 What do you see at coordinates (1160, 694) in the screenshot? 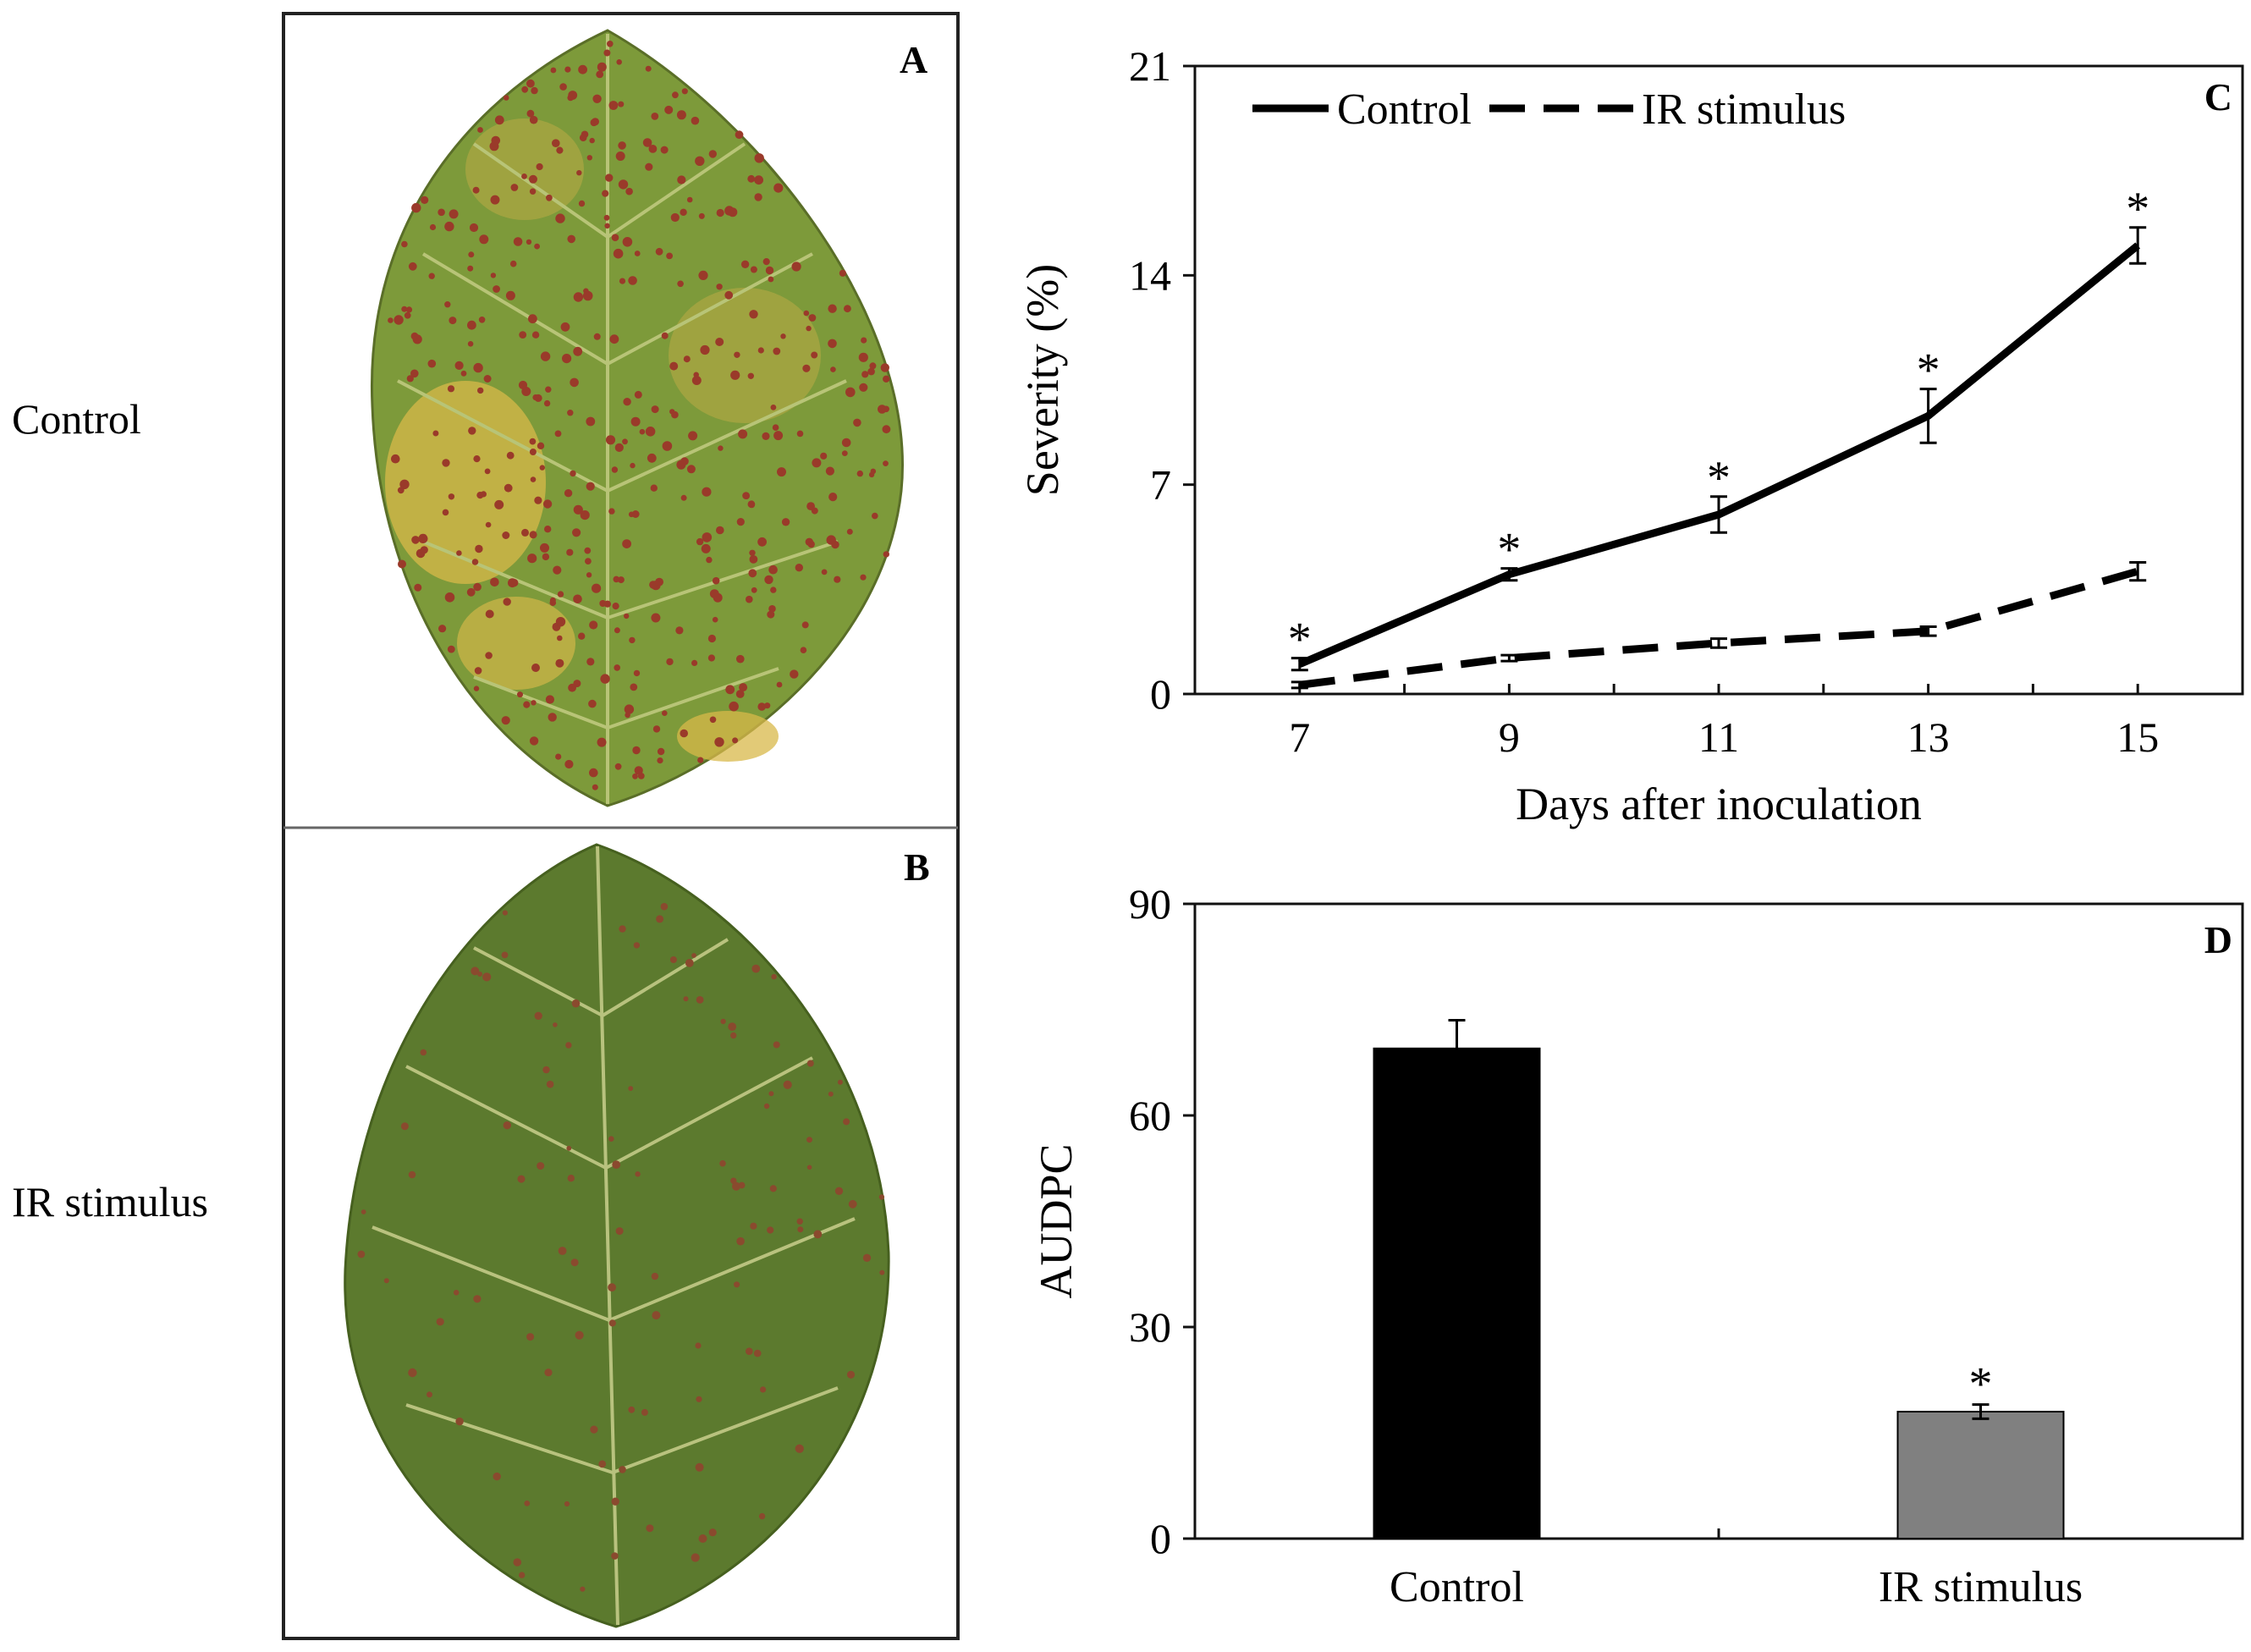
I see `y-tick-label: 0` at bounding box center [1160, 694].